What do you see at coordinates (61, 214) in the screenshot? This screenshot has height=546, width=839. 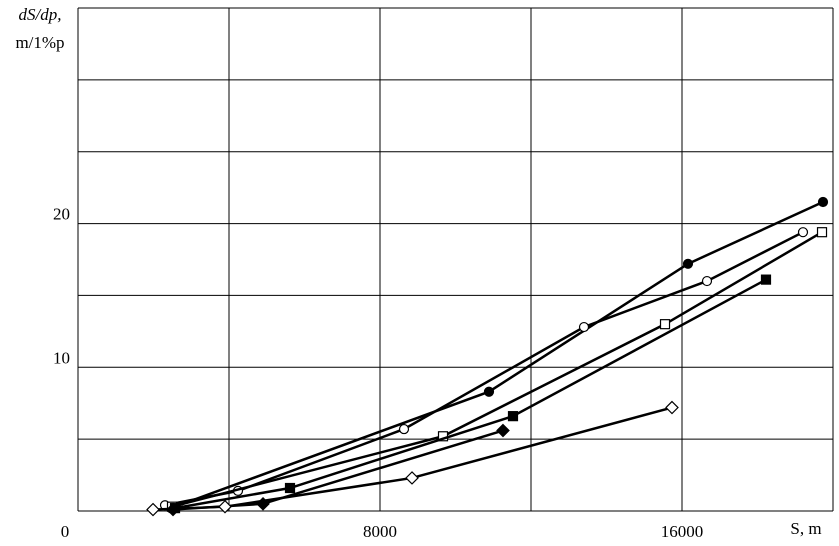 I see `y-tick-label: 20` at bounding box center [61, 214].